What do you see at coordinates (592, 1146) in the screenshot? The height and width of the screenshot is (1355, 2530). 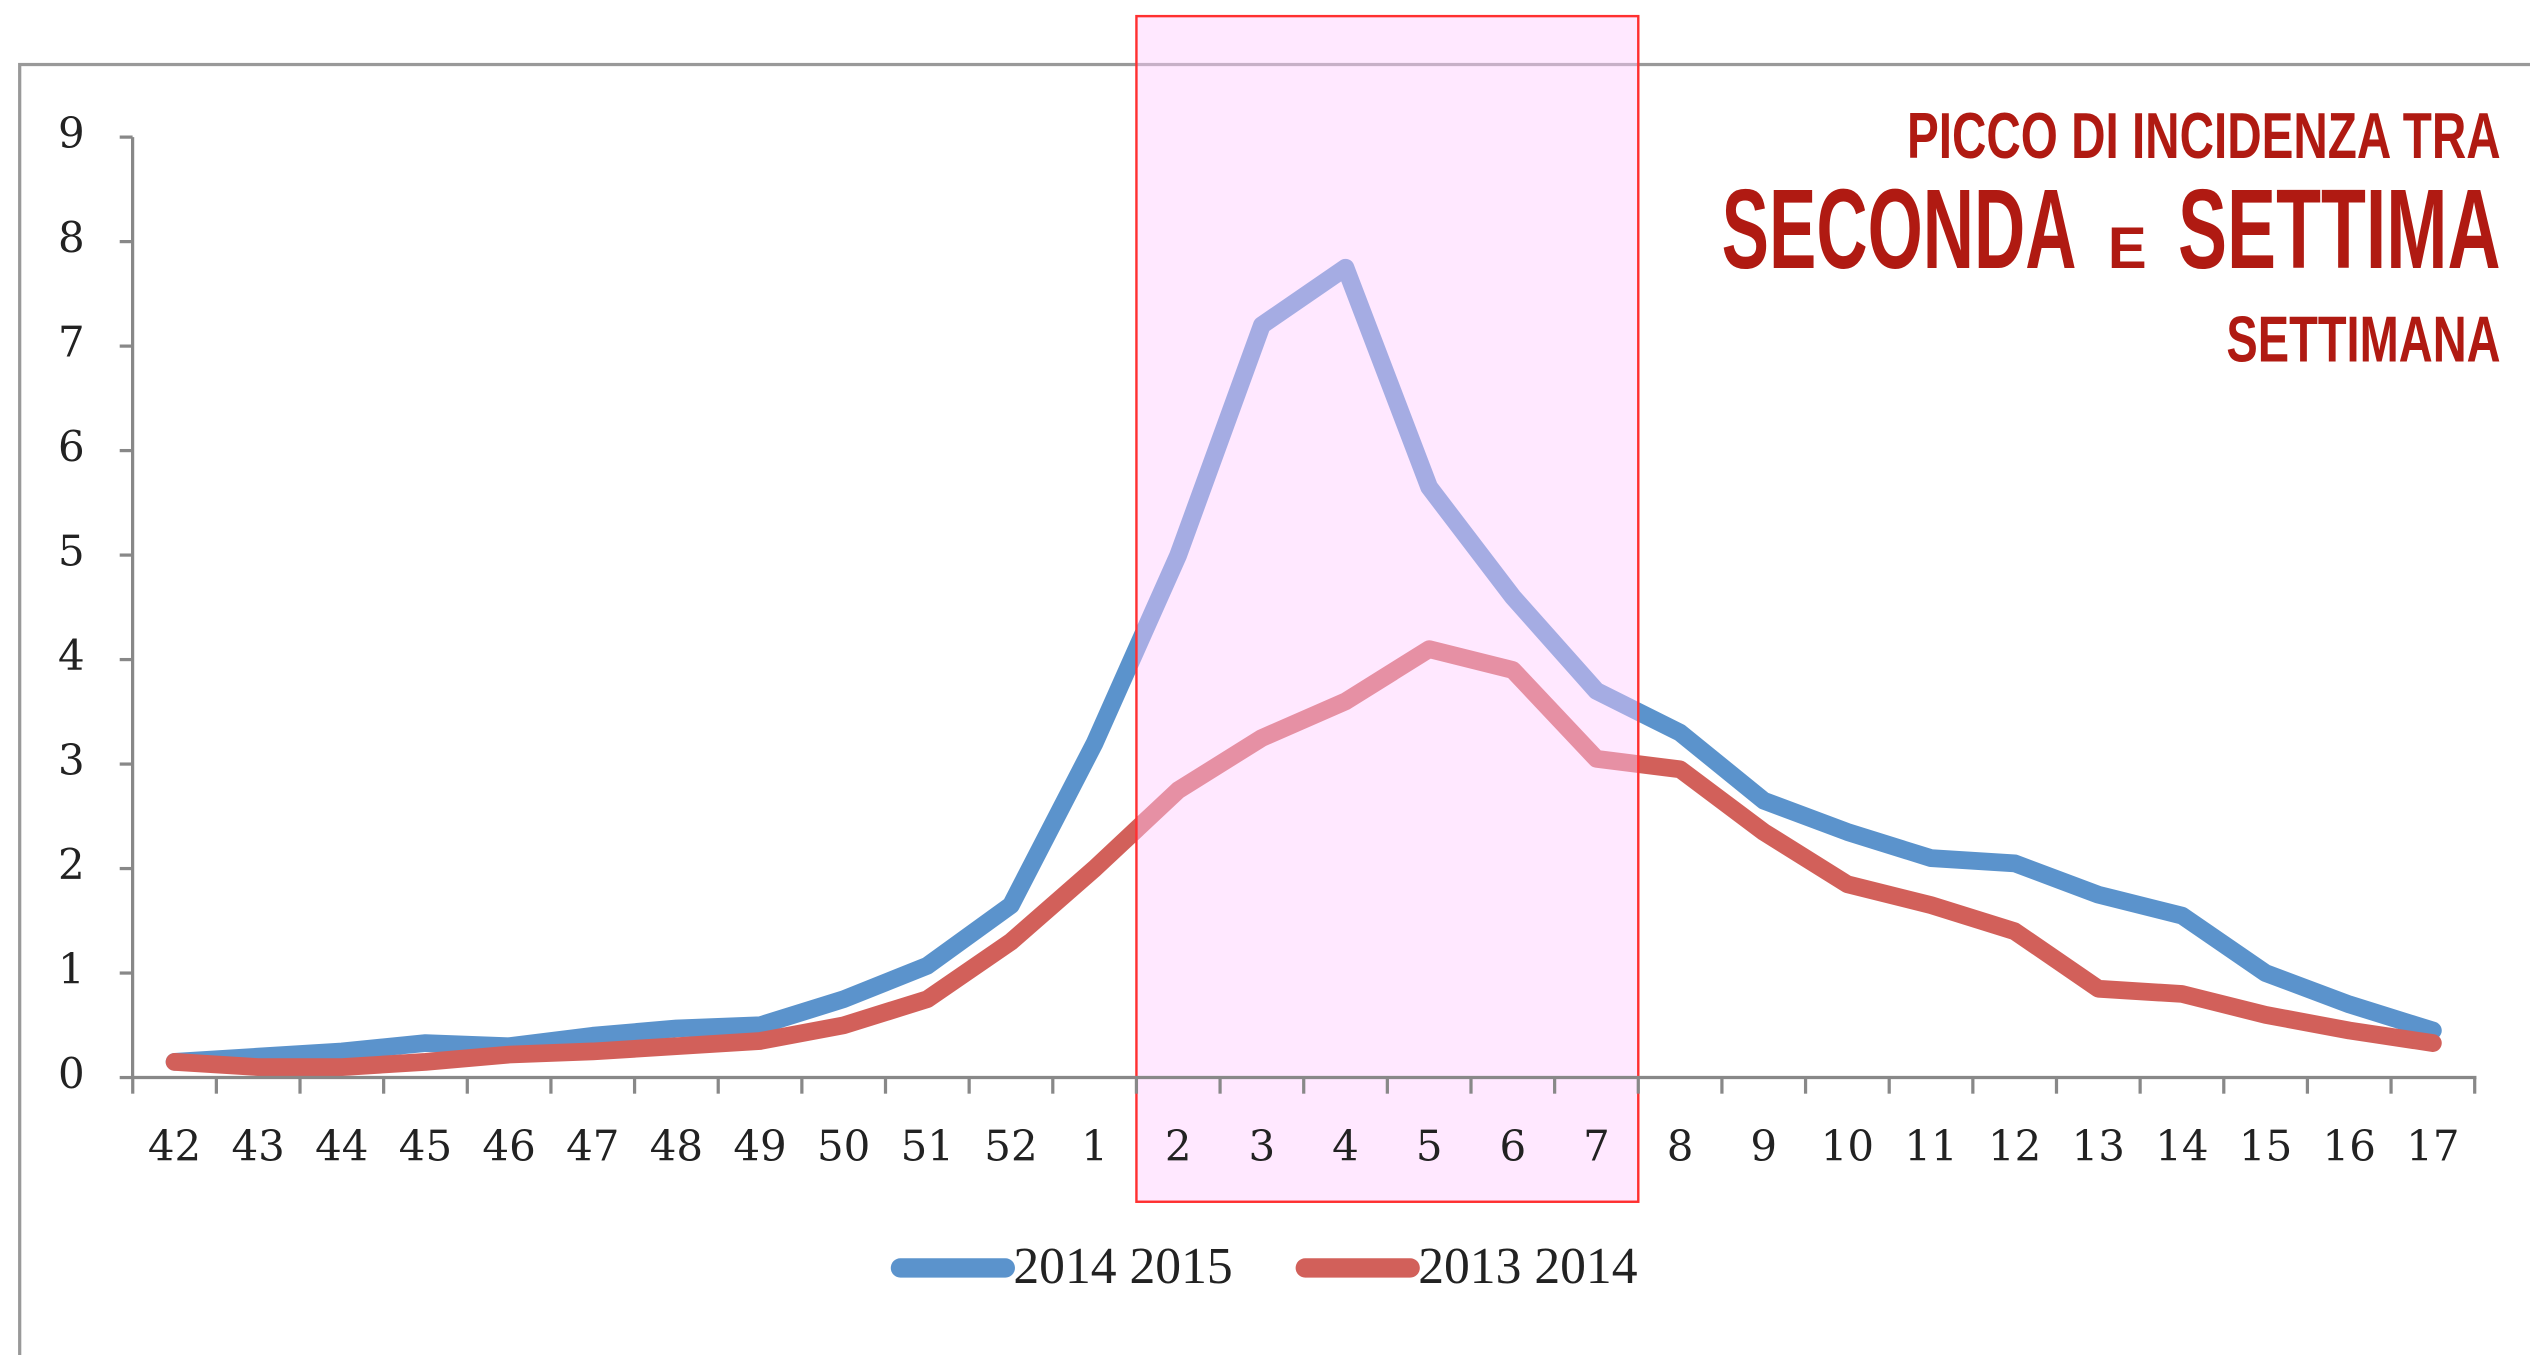 I see `x-tick-label: 47` at bounding box center [592, 1146].